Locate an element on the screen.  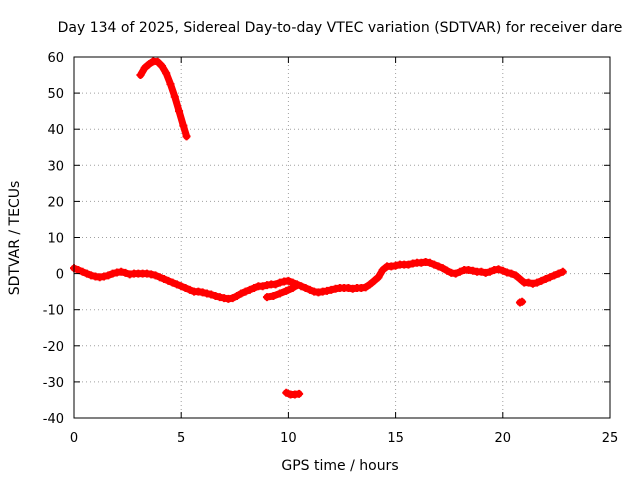
x-axis-label: GPS time / hours is located at coordinates (339, 466).